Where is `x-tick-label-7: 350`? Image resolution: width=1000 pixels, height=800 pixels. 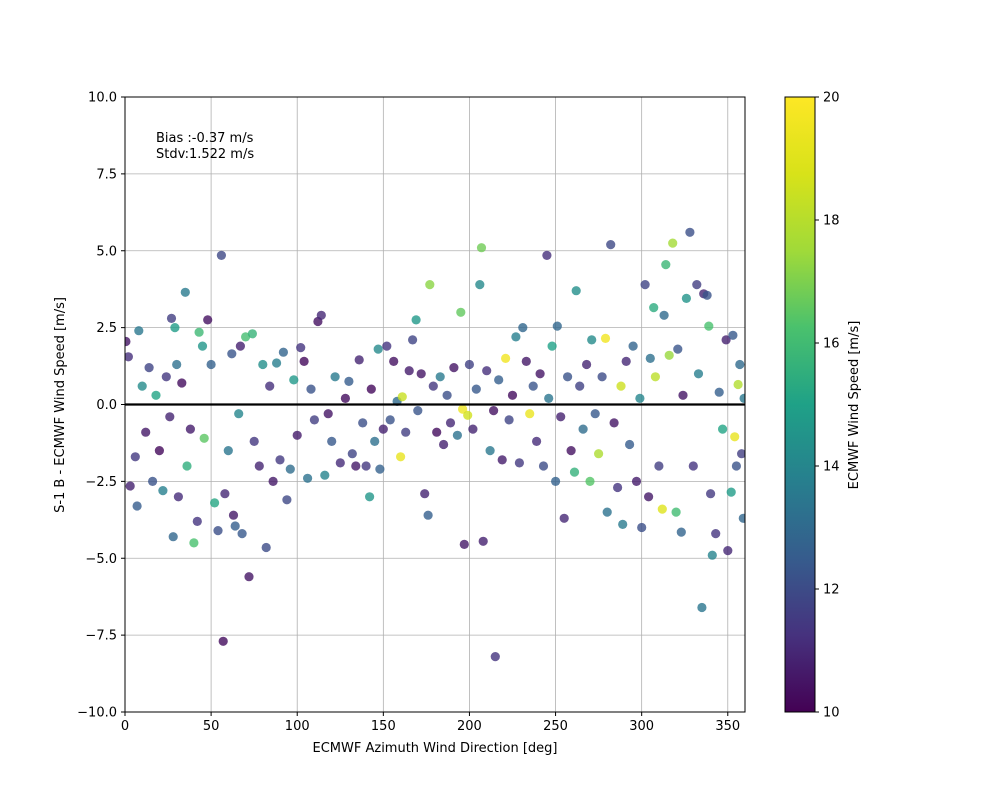
x-tick-label-7: 350 is located at coordinates (727, 726).